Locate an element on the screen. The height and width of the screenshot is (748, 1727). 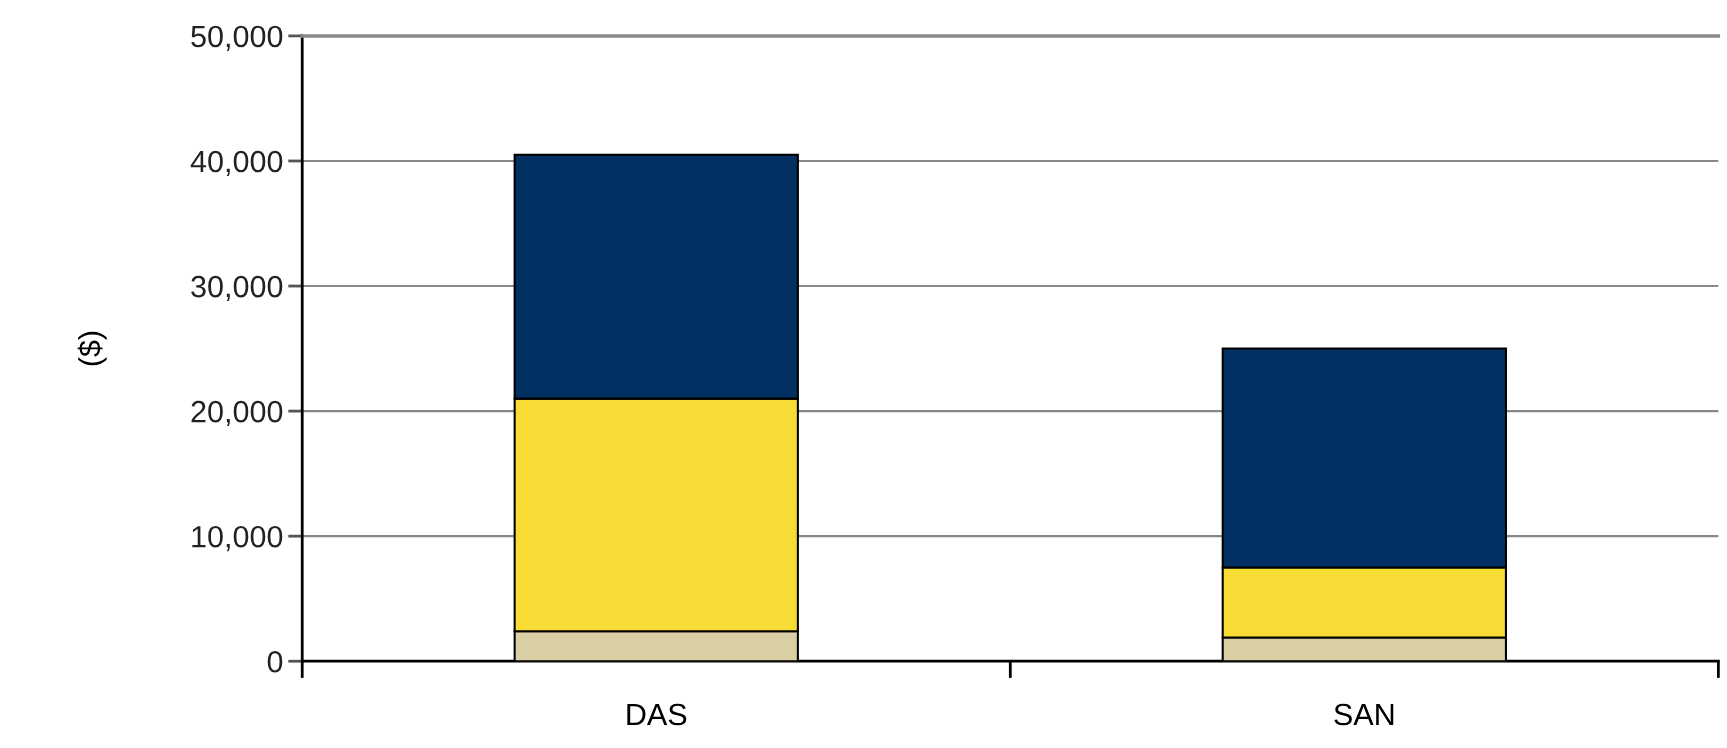
y-tick-label: 30,000 is located at coordinates (237, 288).